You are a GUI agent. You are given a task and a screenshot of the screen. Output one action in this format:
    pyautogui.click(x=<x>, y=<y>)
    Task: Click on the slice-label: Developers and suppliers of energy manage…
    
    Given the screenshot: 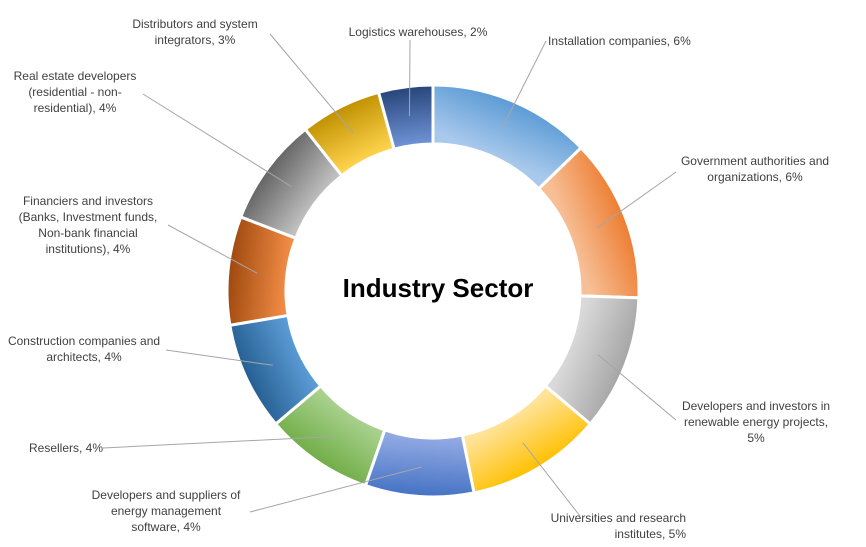 What is the action you would take?
    pyautogui.click(x=166, y=511)
    